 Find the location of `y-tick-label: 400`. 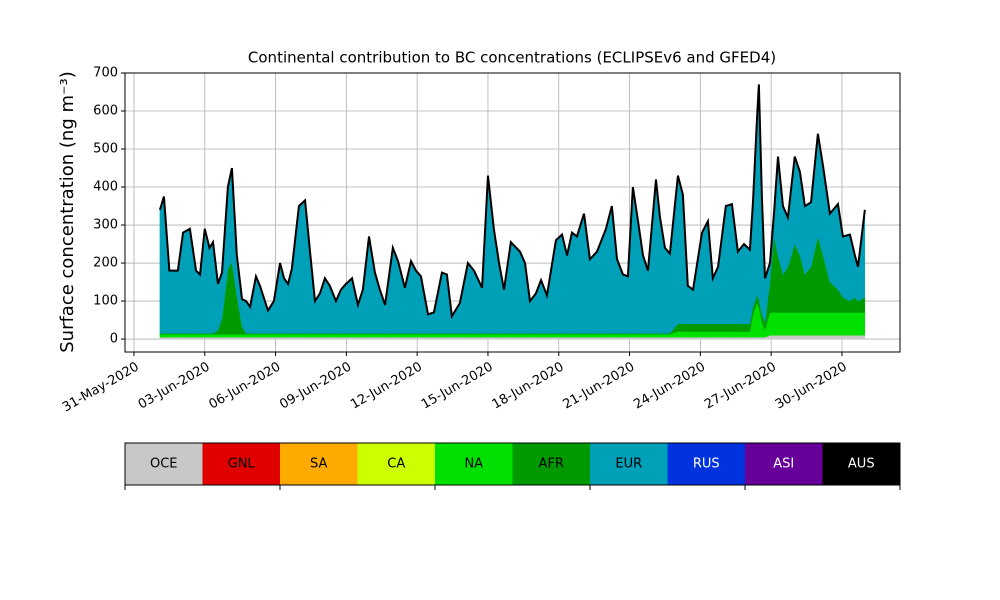

y-tick-label: 400 is located at coordinates (105, 187).